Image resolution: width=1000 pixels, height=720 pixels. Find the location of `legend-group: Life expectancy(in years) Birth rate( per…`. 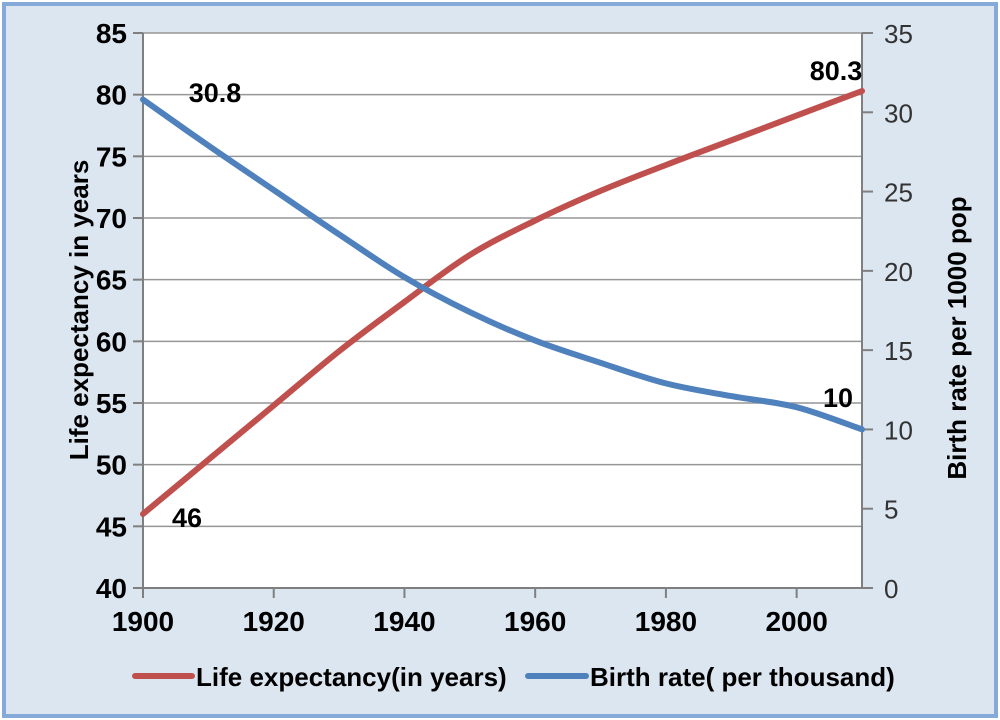

legend-group: Life expectancy(in years) Birth rate( per… is located at coordinates (513, 677).